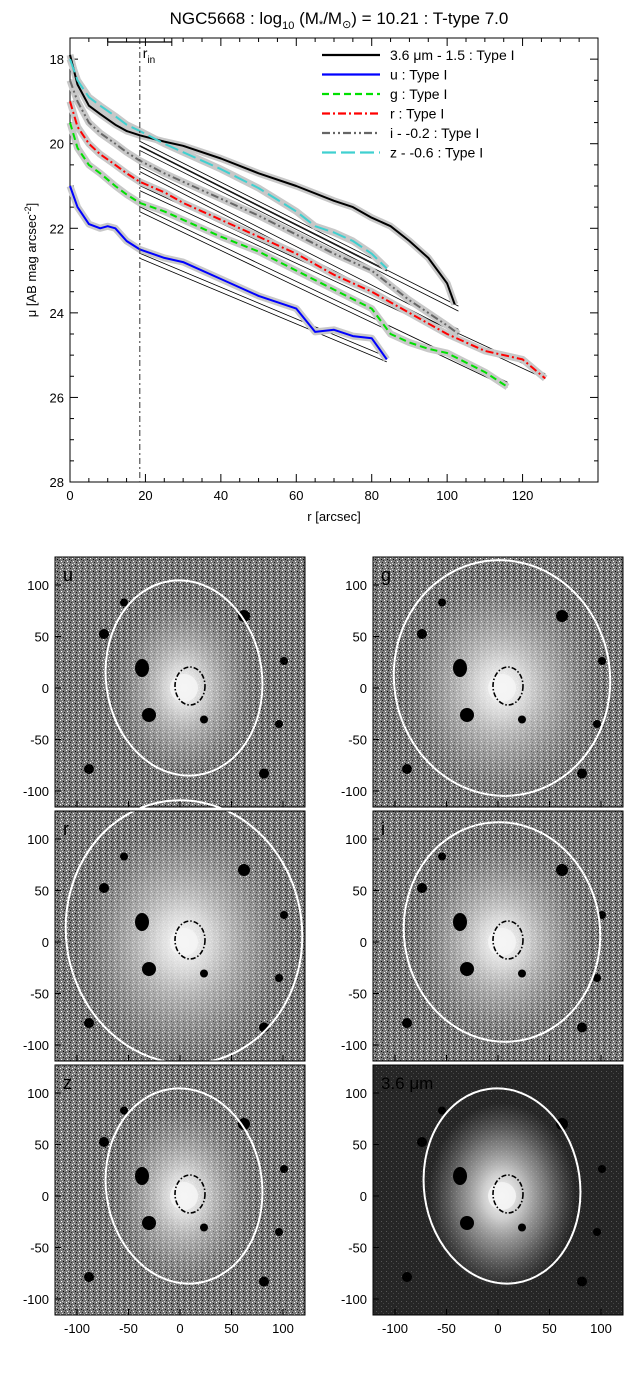  I want to click on legend-label-3: r : Type I, so click(417, 114).